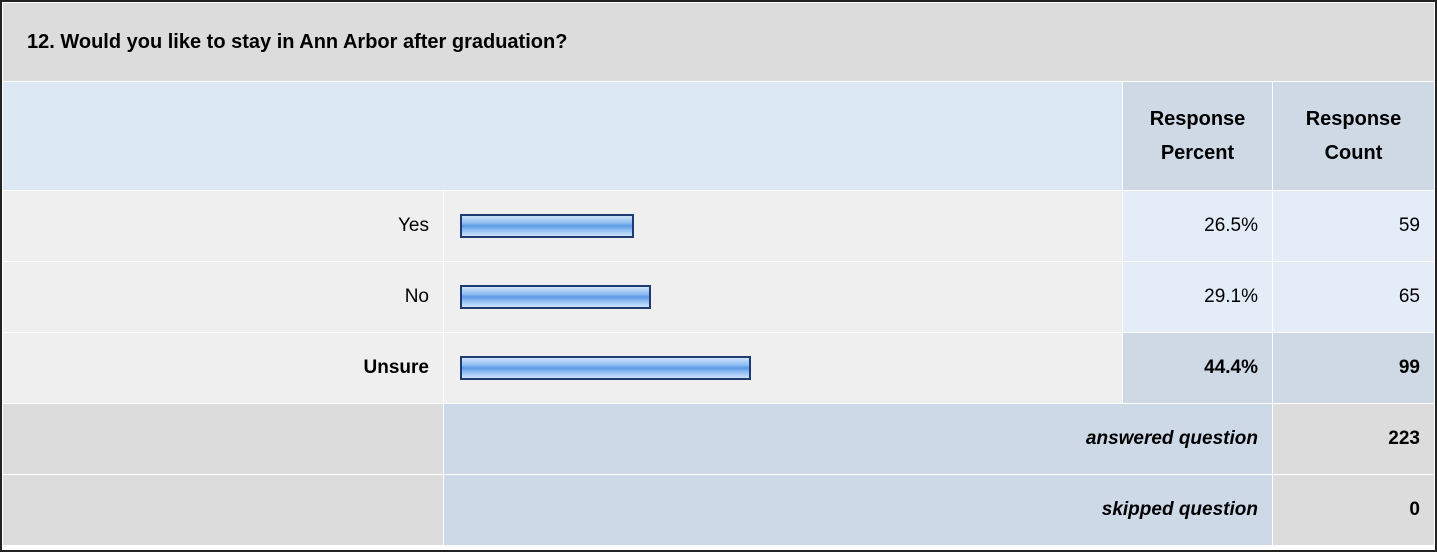 This screenshot has height=552, width=1437. I want to click on answer-label: Yes, so click(223, 226).